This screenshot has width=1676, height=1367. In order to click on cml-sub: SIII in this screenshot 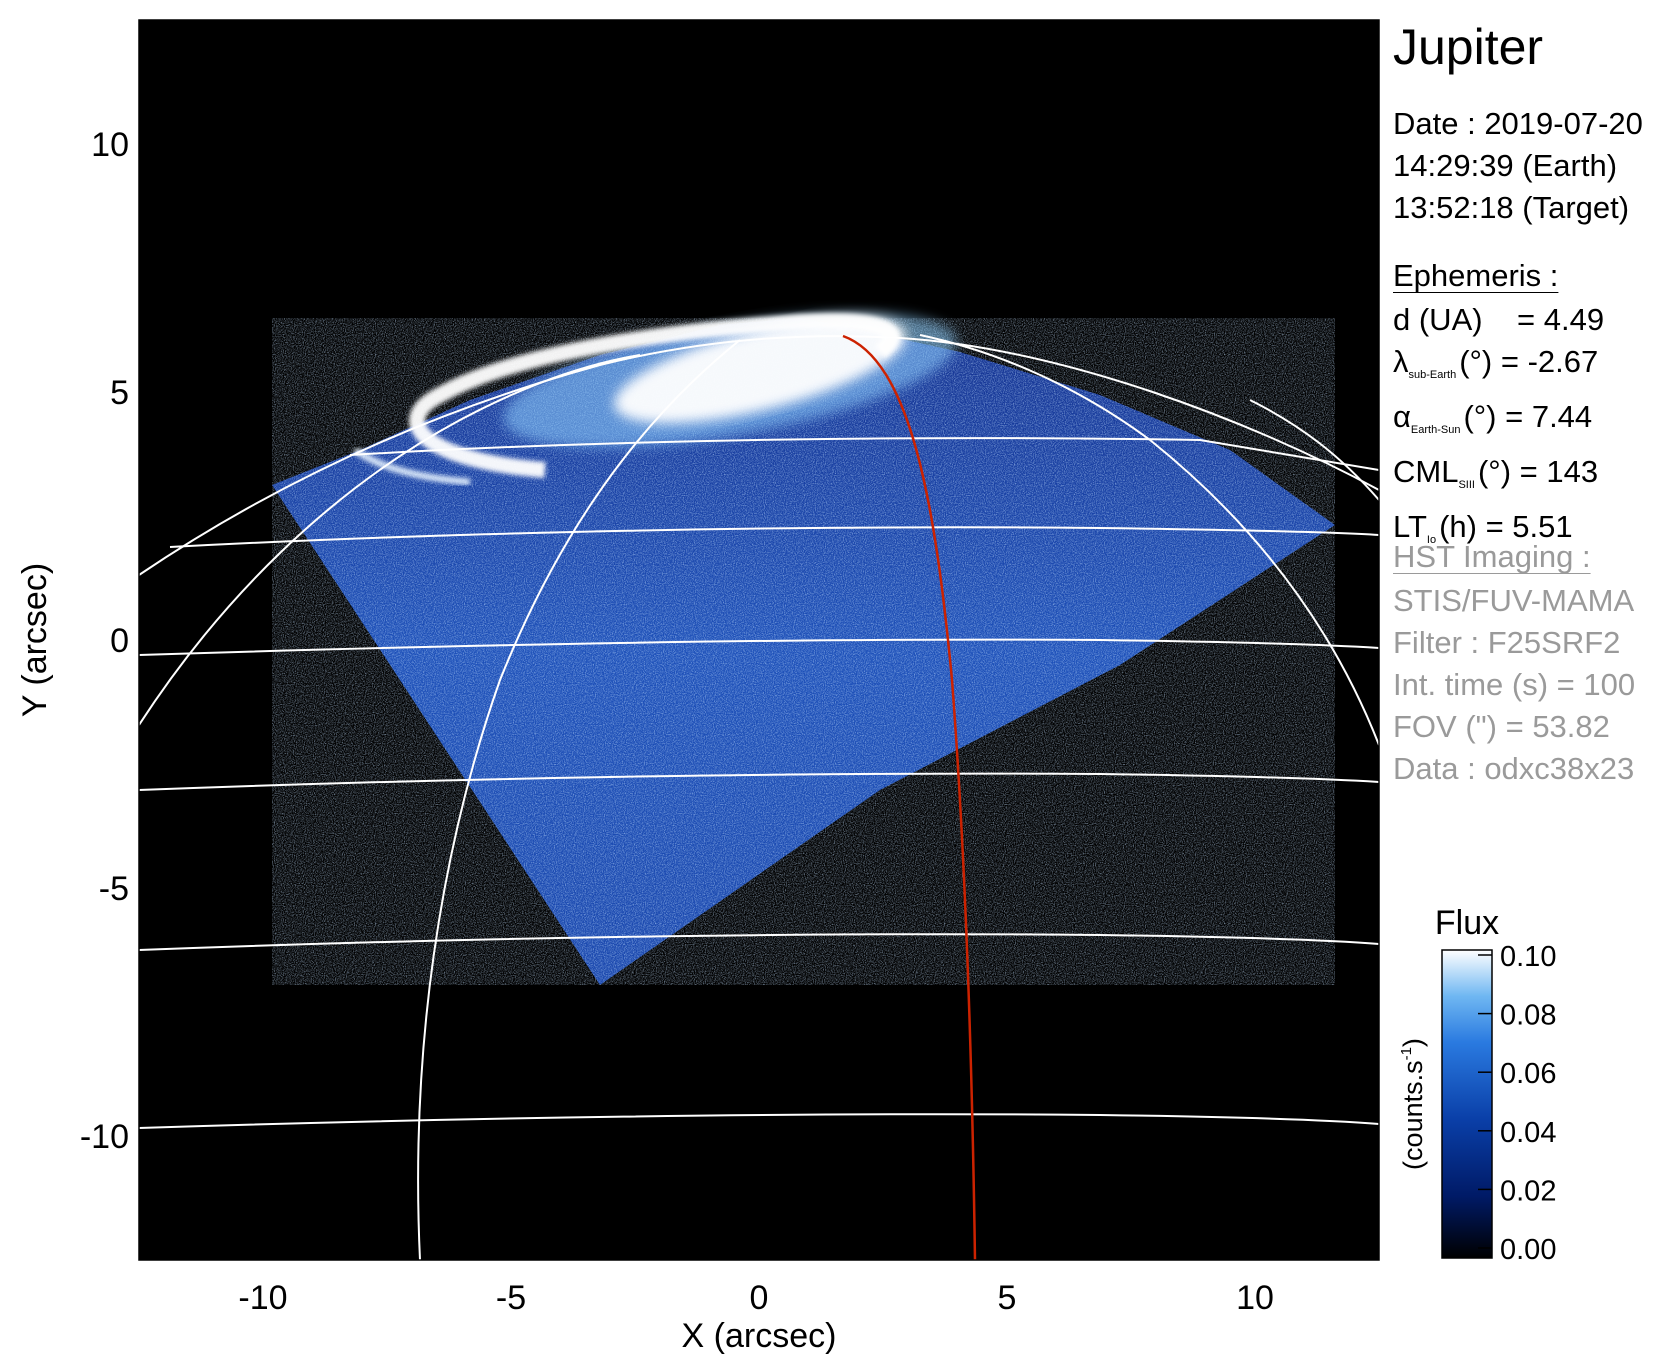, I will do `click(1466, 485)`.